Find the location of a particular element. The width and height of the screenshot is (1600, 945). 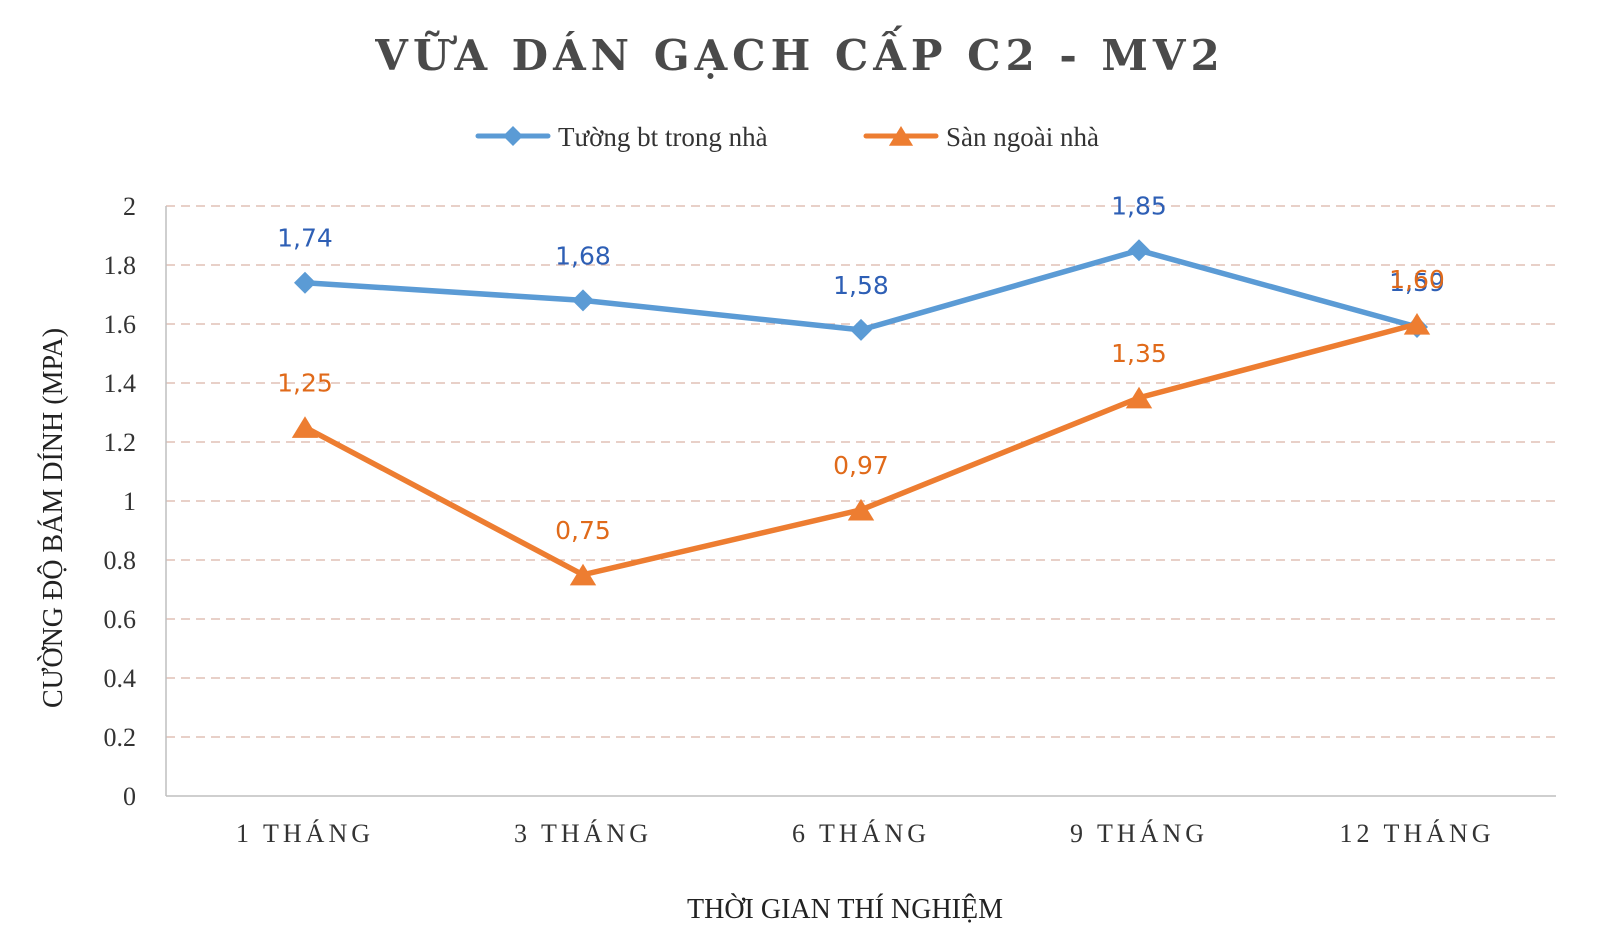

data-label-series-1: 1,68 is located at coordinates (583, 255).